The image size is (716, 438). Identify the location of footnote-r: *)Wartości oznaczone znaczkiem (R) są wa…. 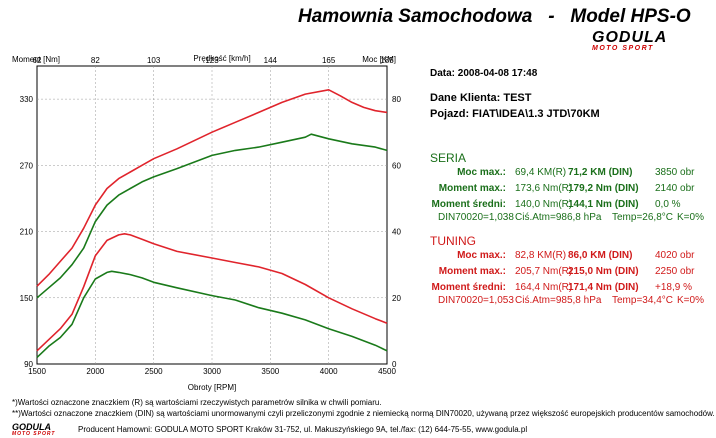
(197, 402).